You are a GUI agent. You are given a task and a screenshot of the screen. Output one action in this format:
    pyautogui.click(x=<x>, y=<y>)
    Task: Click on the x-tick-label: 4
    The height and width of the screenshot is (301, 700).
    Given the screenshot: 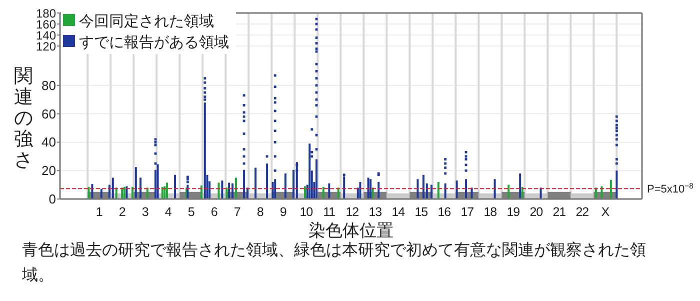 What is the action you would take?
    pyautogui.click(x=168, y=212)
    